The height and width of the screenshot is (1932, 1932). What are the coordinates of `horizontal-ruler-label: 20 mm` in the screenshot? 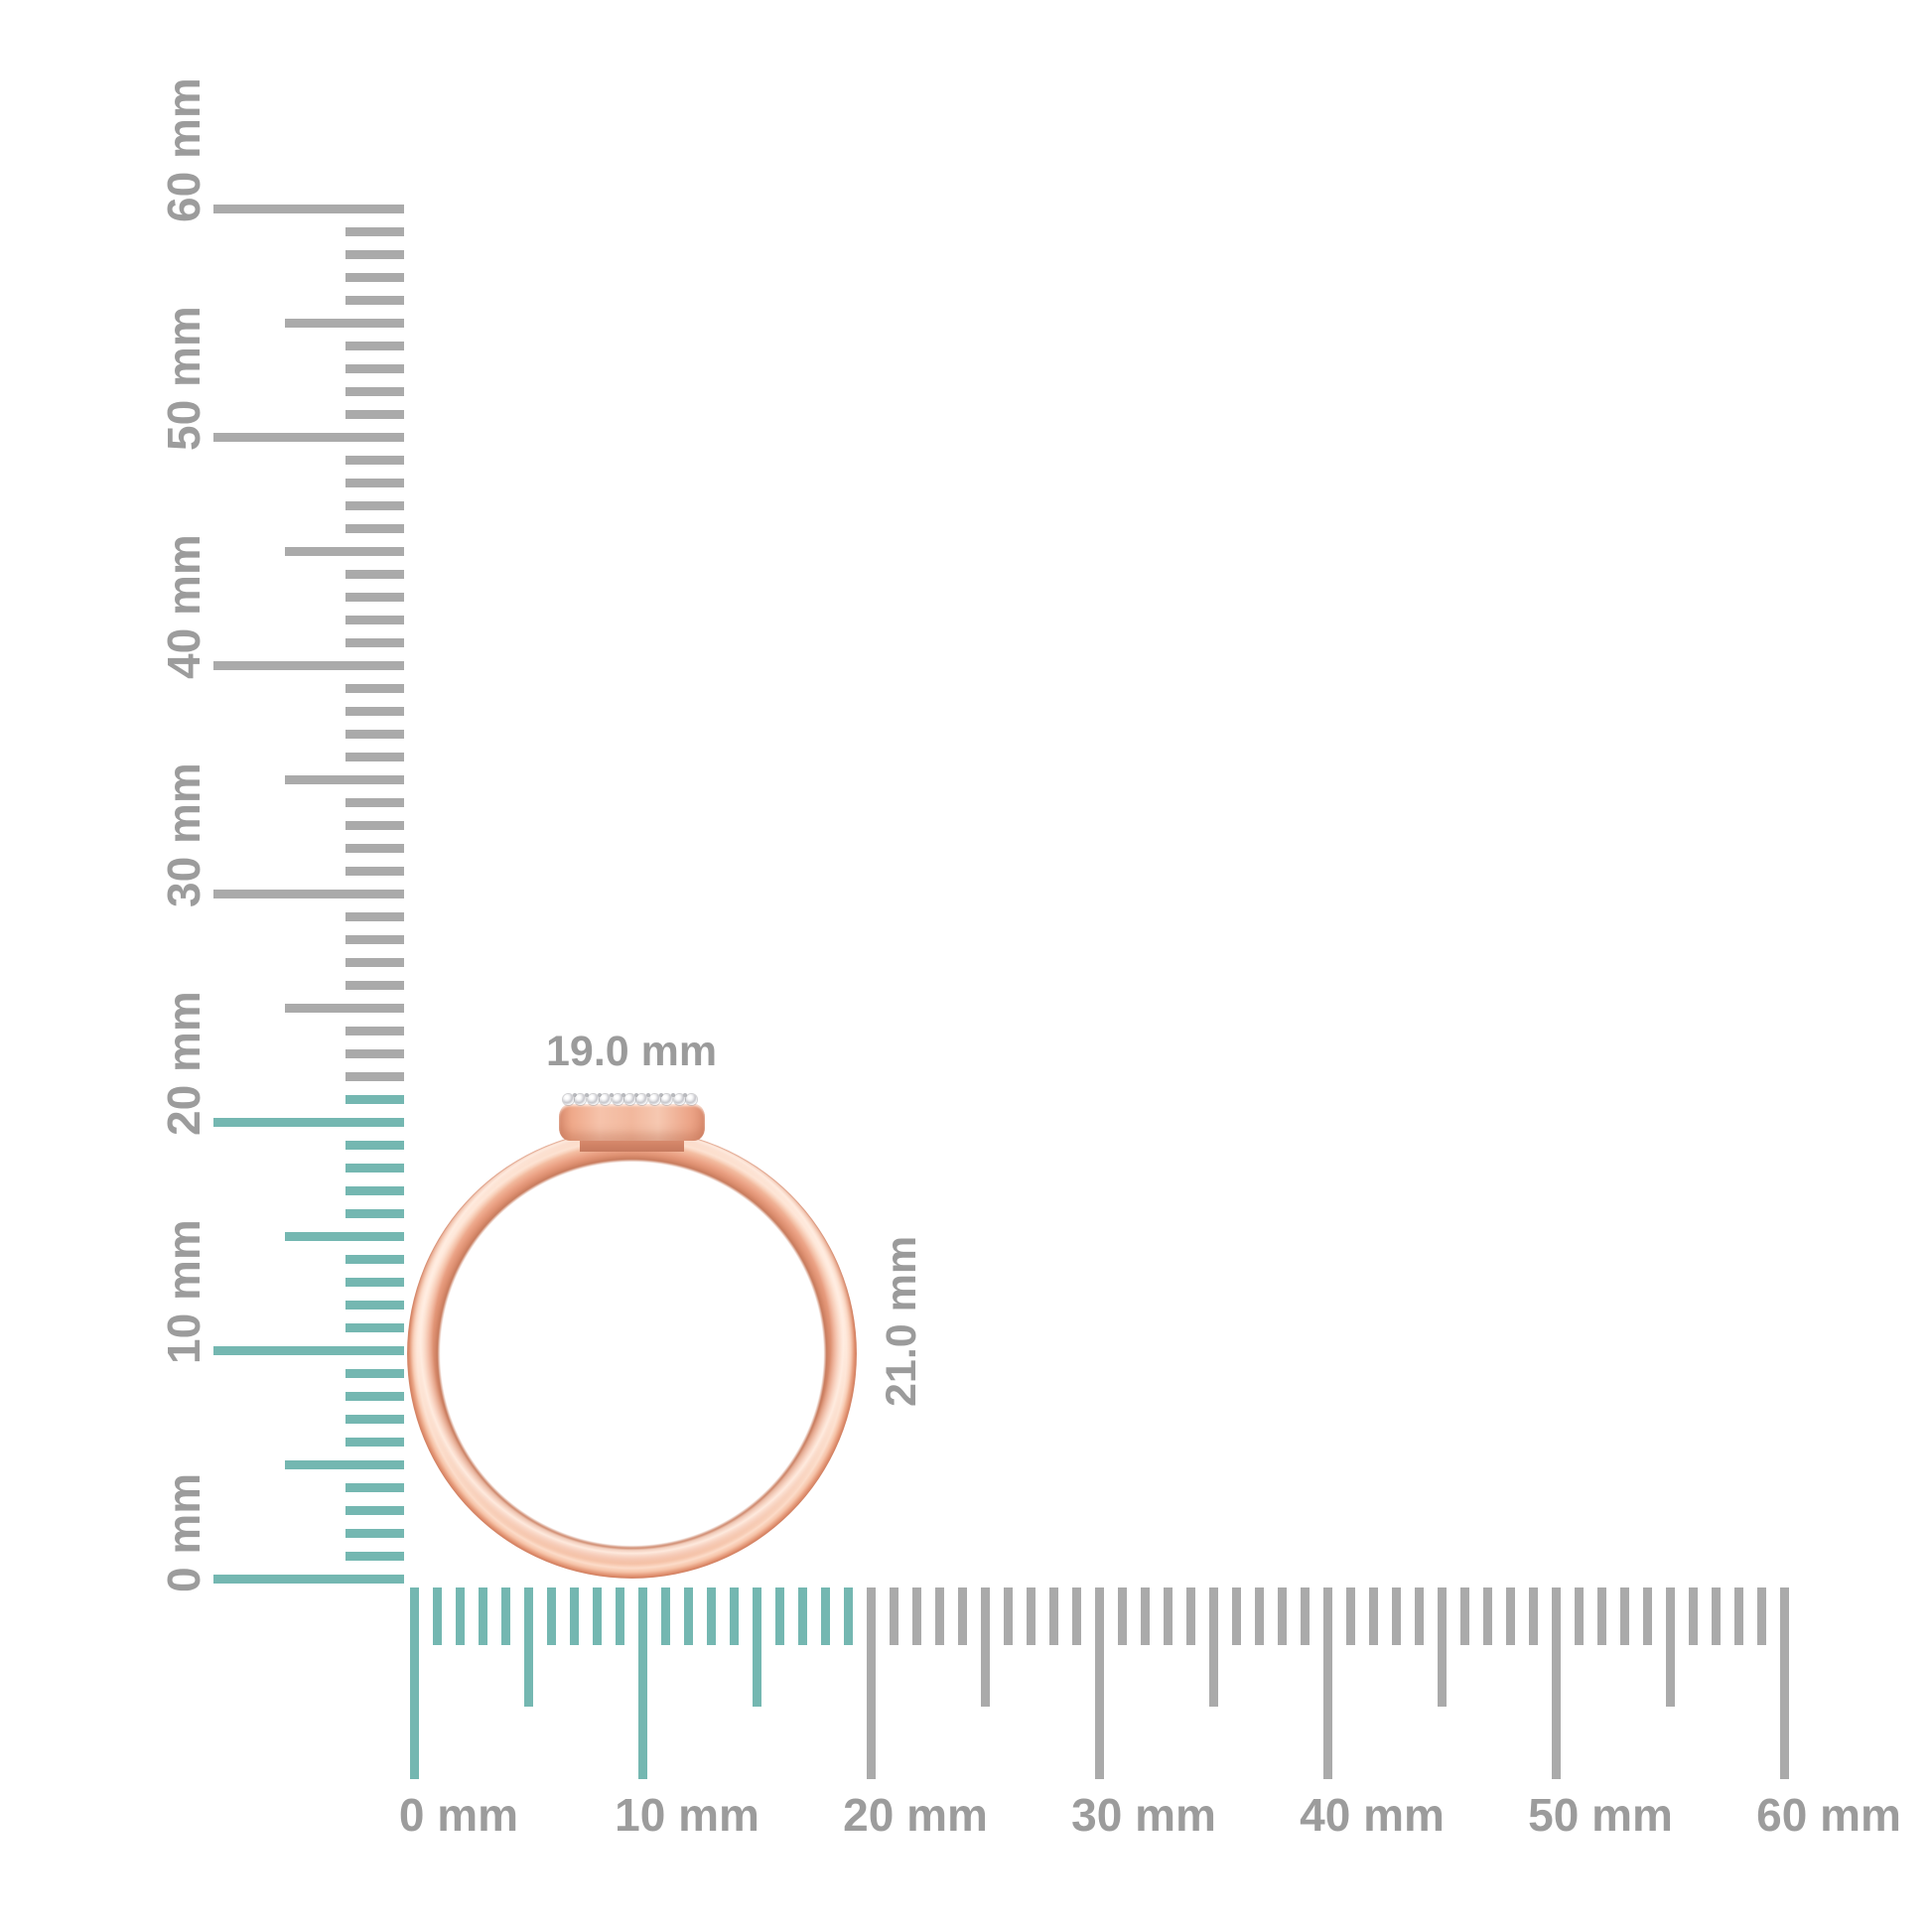 It's located at (915, 1815).